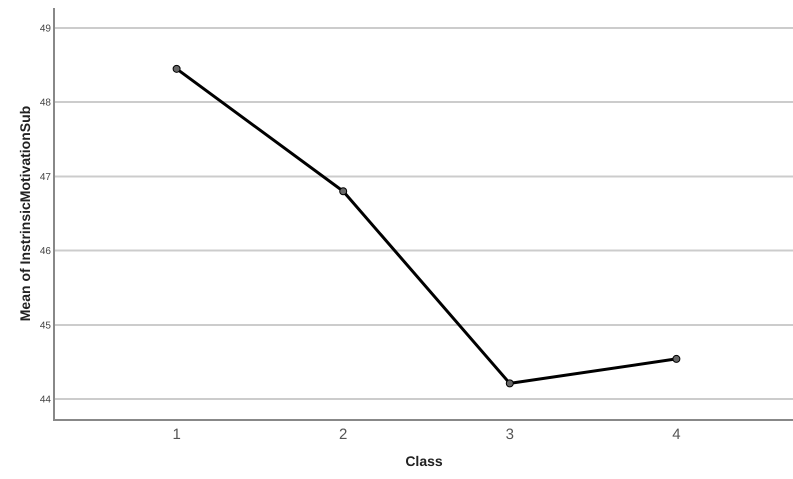 Image resolution: width=793 pixels, height=479 pixels. Describe the element at coordinates (176, 434) in the screenshot. I see `x-tick-label: 1` at that location.